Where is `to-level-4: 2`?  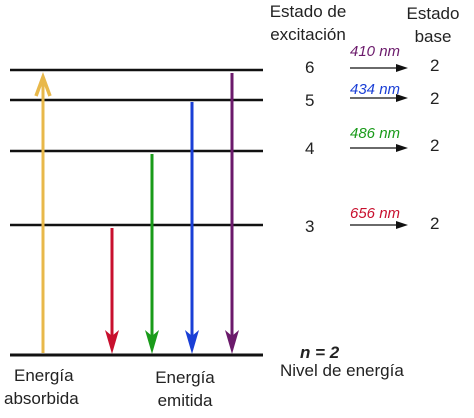 to-level-4: 2 is located at coordinates (435, 145).